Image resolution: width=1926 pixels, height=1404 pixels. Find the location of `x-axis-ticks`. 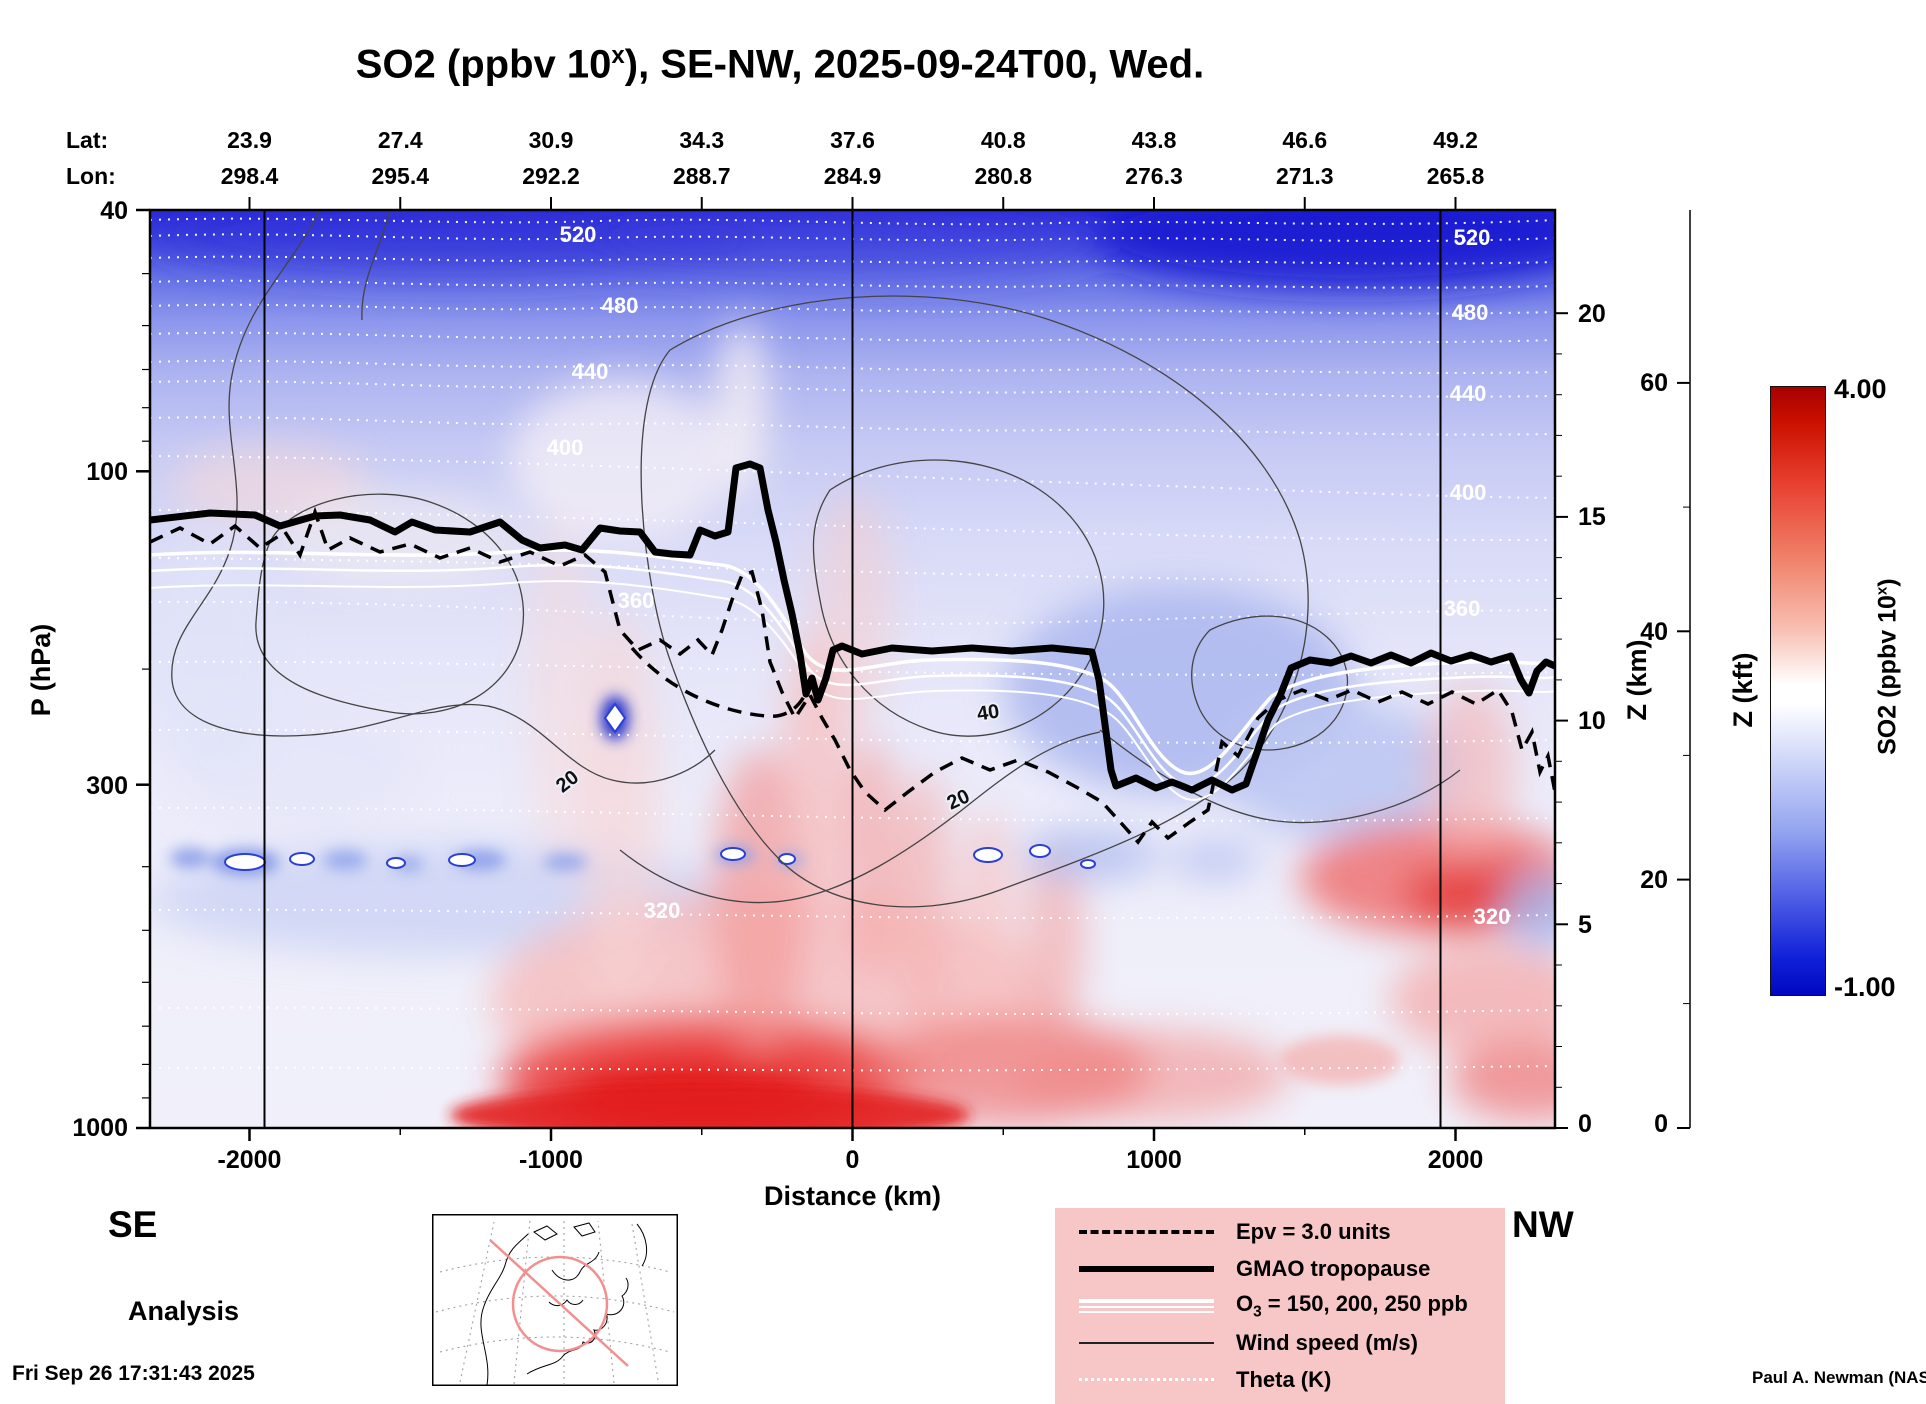

x-axis-ticks is located at coordinates (852, 1134).